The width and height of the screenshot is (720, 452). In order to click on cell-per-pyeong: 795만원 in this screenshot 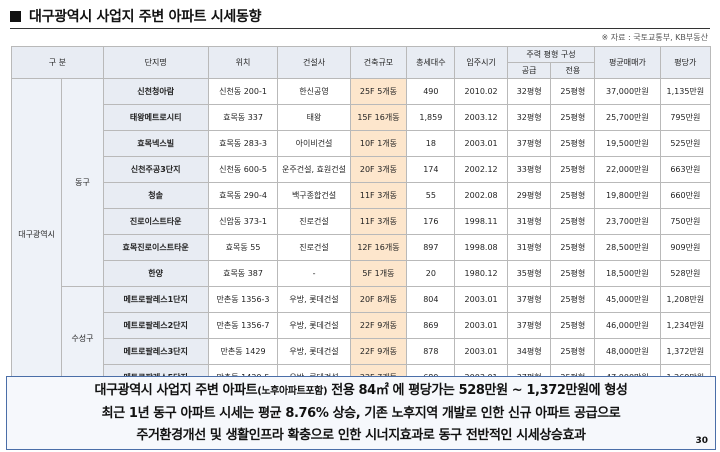, I will do `click(685, 117)`.